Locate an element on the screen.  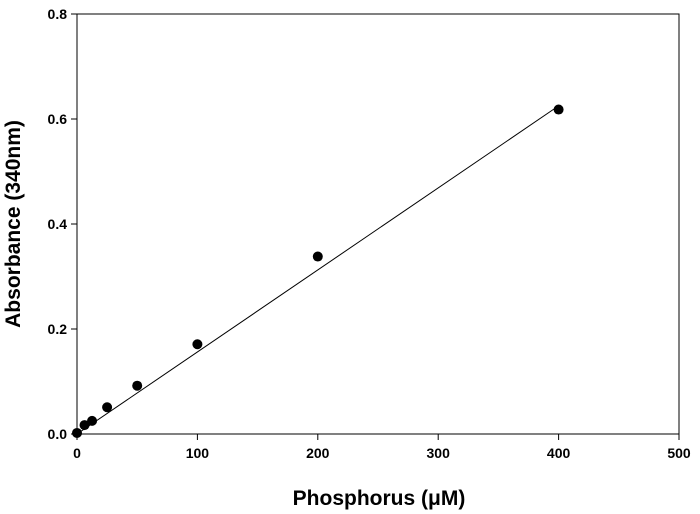
y-tick-label: 0.8 is located at coordinates (58, 14).